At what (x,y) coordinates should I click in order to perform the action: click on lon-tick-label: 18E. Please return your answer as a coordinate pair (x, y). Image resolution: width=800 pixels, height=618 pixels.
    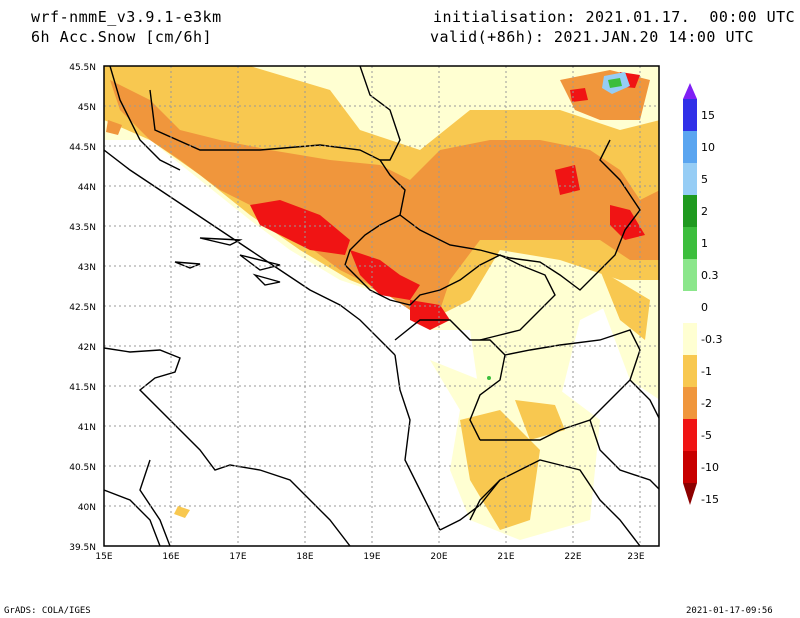
    Looking at the image, I should click on (304, 557).